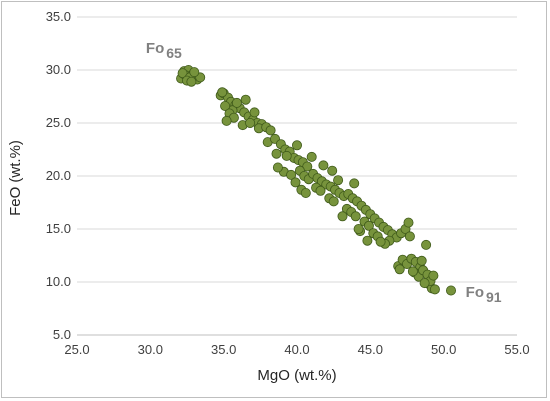 The image size is (550, 401). I want to click on x-tick-label: 45.0, so click(370, 349).